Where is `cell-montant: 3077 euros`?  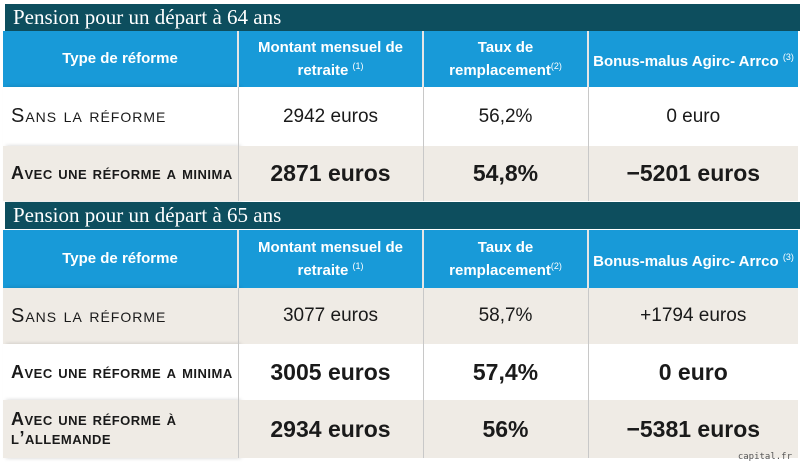
cell-montant: 3077 euros is located at coordinates (331, 316).